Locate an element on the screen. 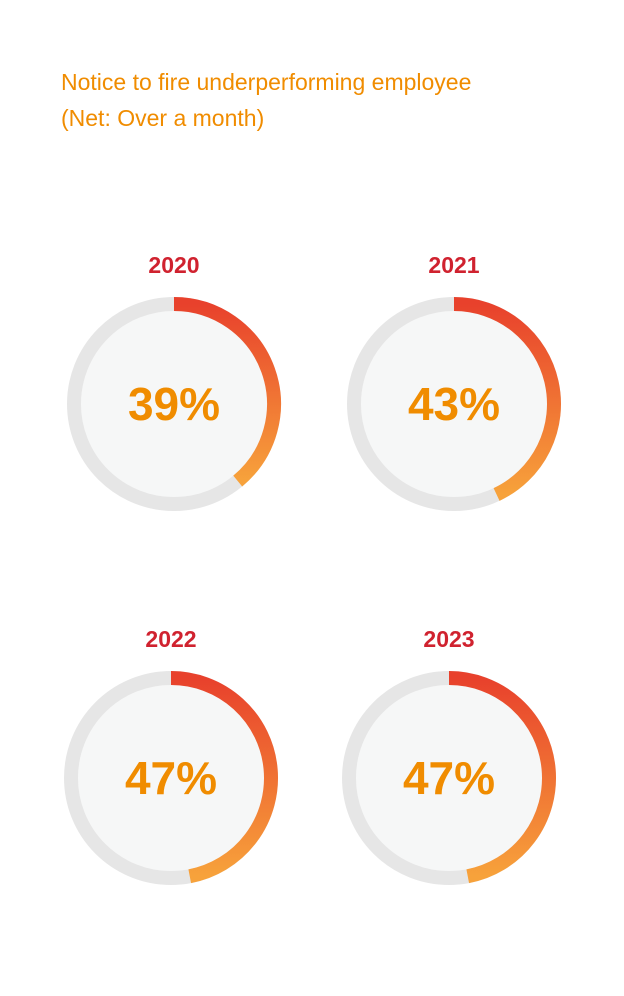 Image resolution: width=624 pixels, height=996 pixels. value-label-2020: 39% is located at coordinates (174, 404).